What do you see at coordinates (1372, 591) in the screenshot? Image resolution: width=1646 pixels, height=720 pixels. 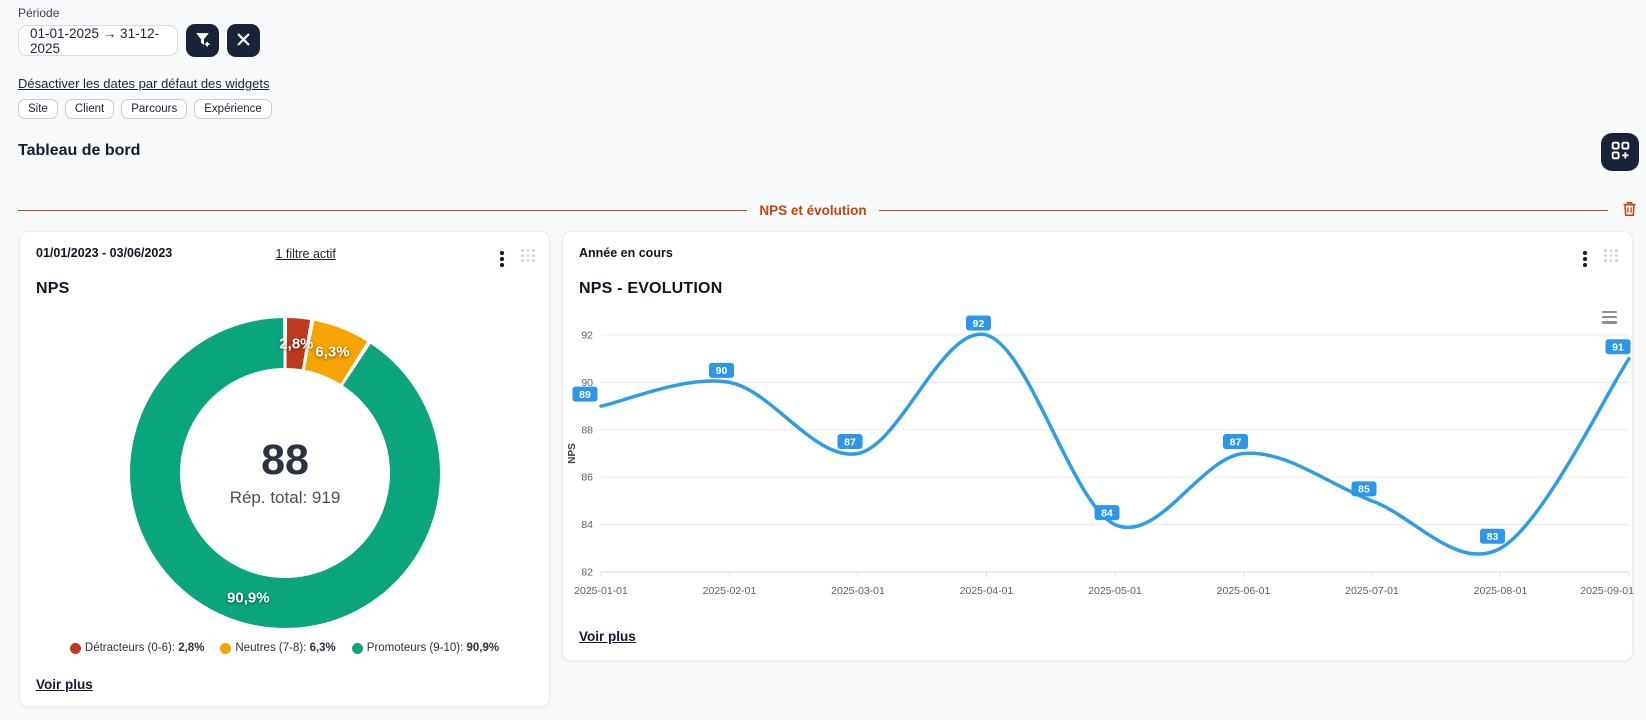 I see `svg-text: 2025-07-01` at bounding box center [1372, 591].